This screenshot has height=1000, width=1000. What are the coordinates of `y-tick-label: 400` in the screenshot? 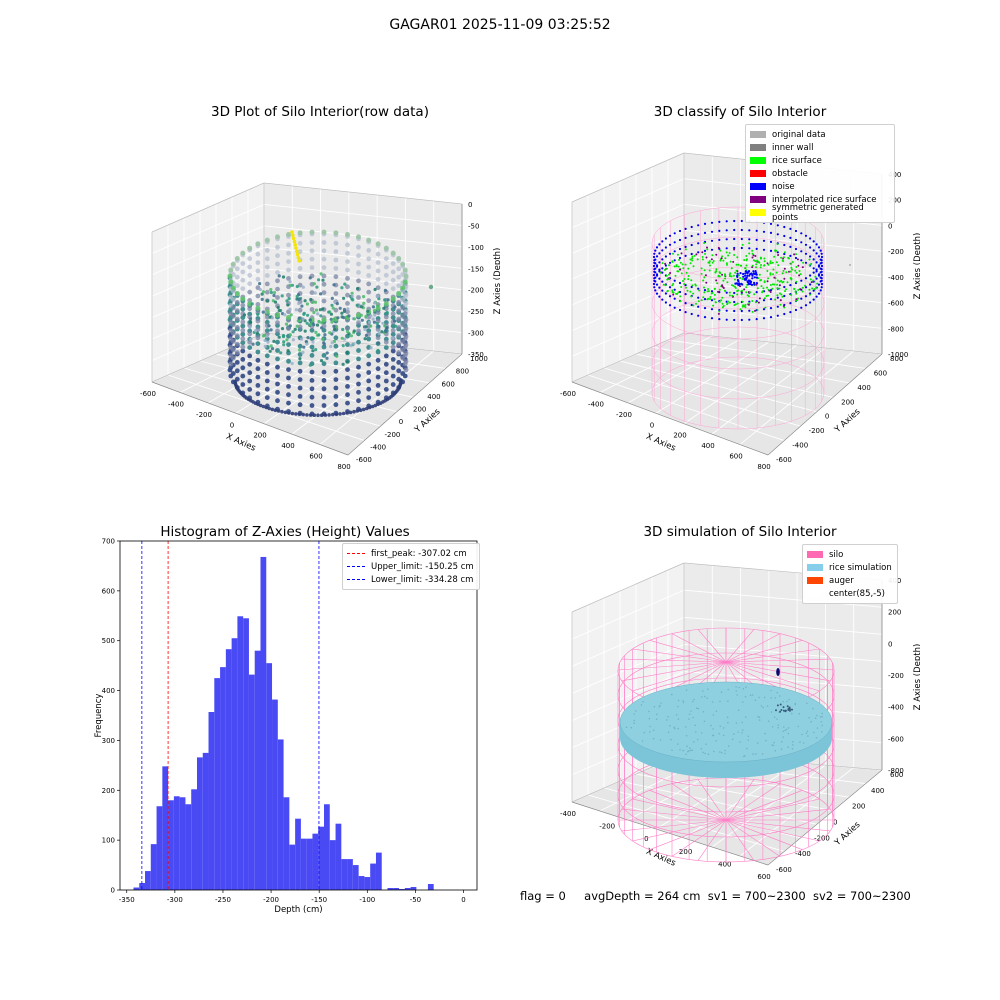 It's located at (877, 791).